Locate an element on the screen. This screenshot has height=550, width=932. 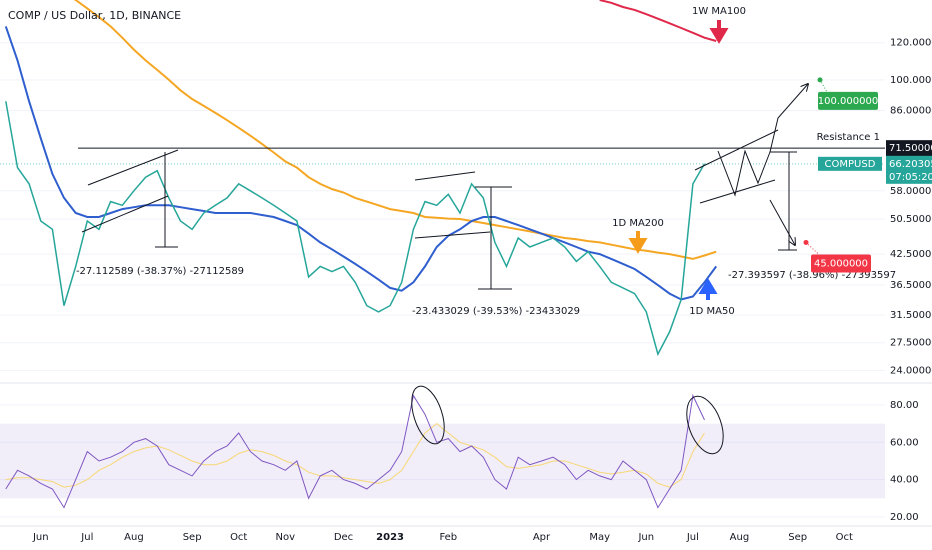
price-label-box is located at coordinates (909, 148).